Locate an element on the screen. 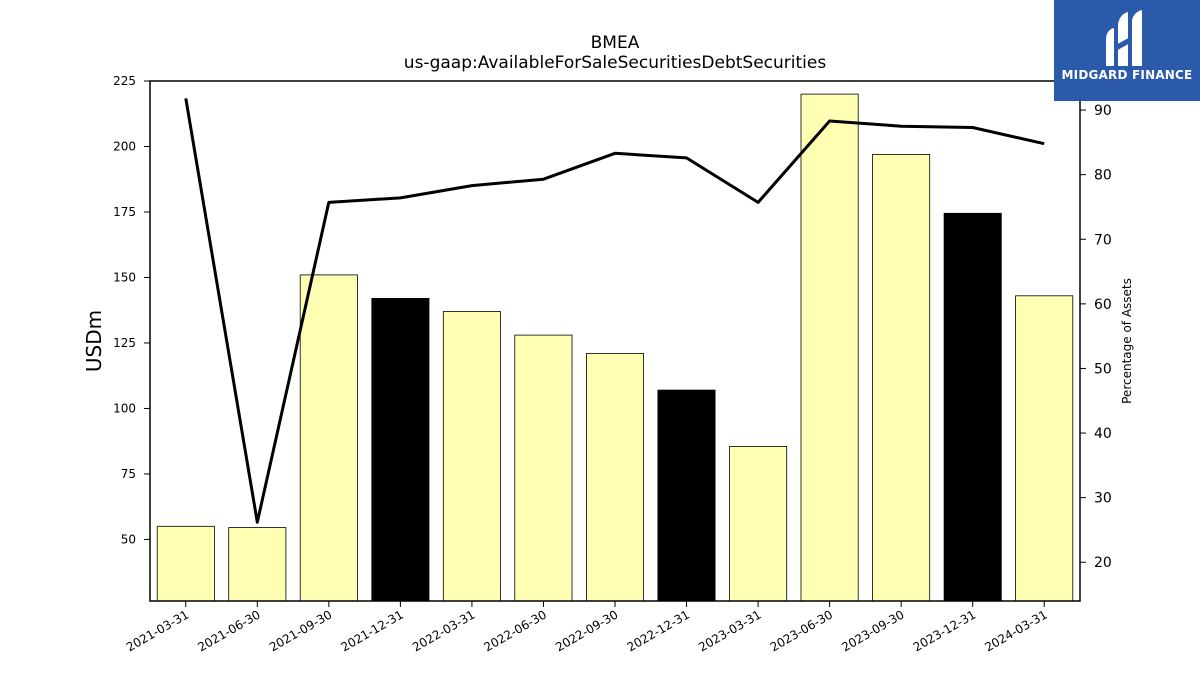 The image size is (1200, 675). x-tick-label: 2024-03-31 is located at coordinates (1015, 630).